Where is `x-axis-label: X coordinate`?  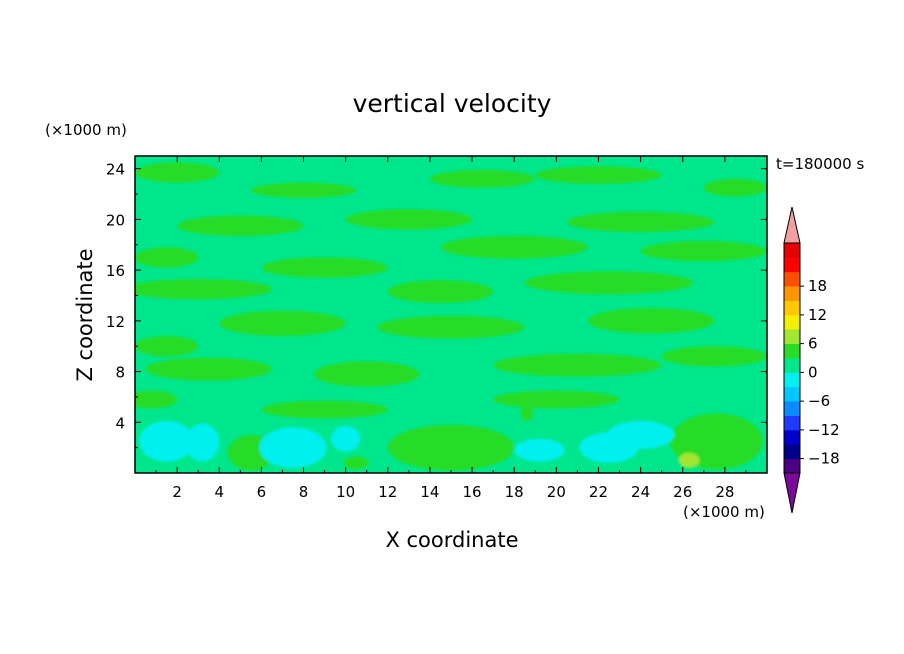 x-axis-label: X coordinate is located at coordinates (451, 540).